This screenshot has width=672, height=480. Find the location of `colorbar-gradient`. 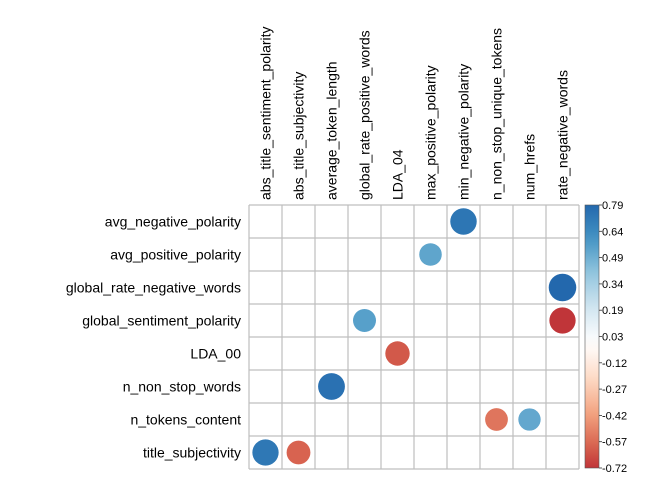

colorbar-gradient is located at coordinates (592, 336).